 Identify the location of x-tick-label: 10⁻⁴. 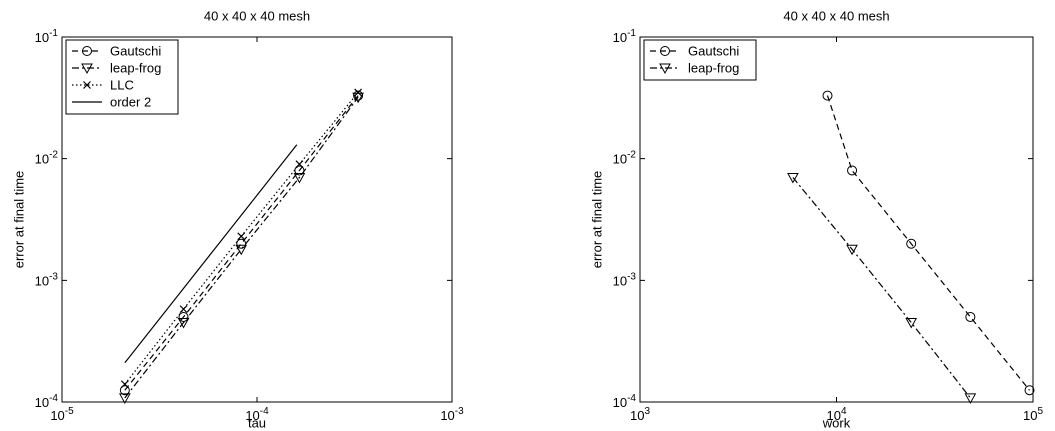
(257, 415).